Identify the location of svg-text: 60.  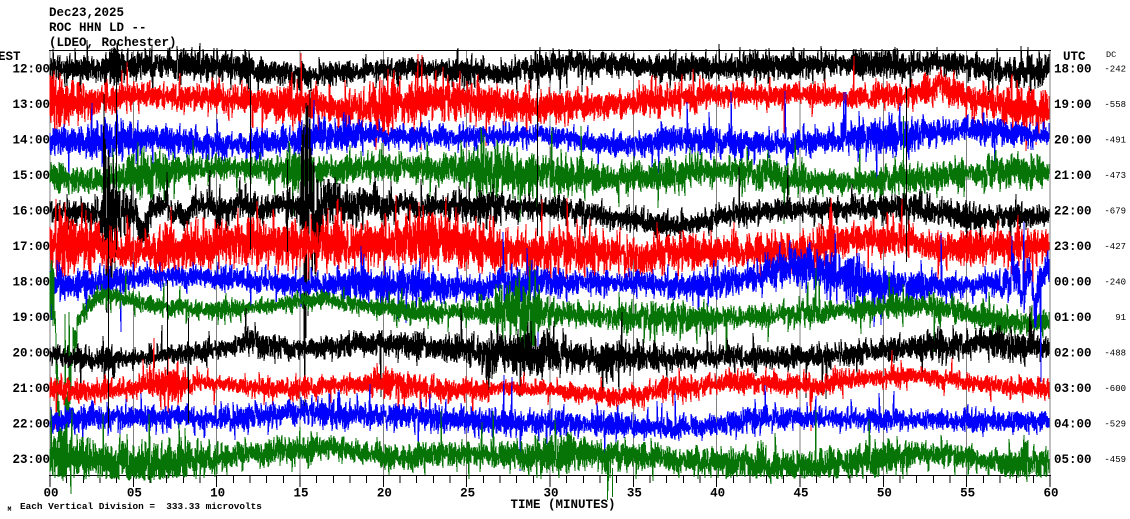
(1050, 494).